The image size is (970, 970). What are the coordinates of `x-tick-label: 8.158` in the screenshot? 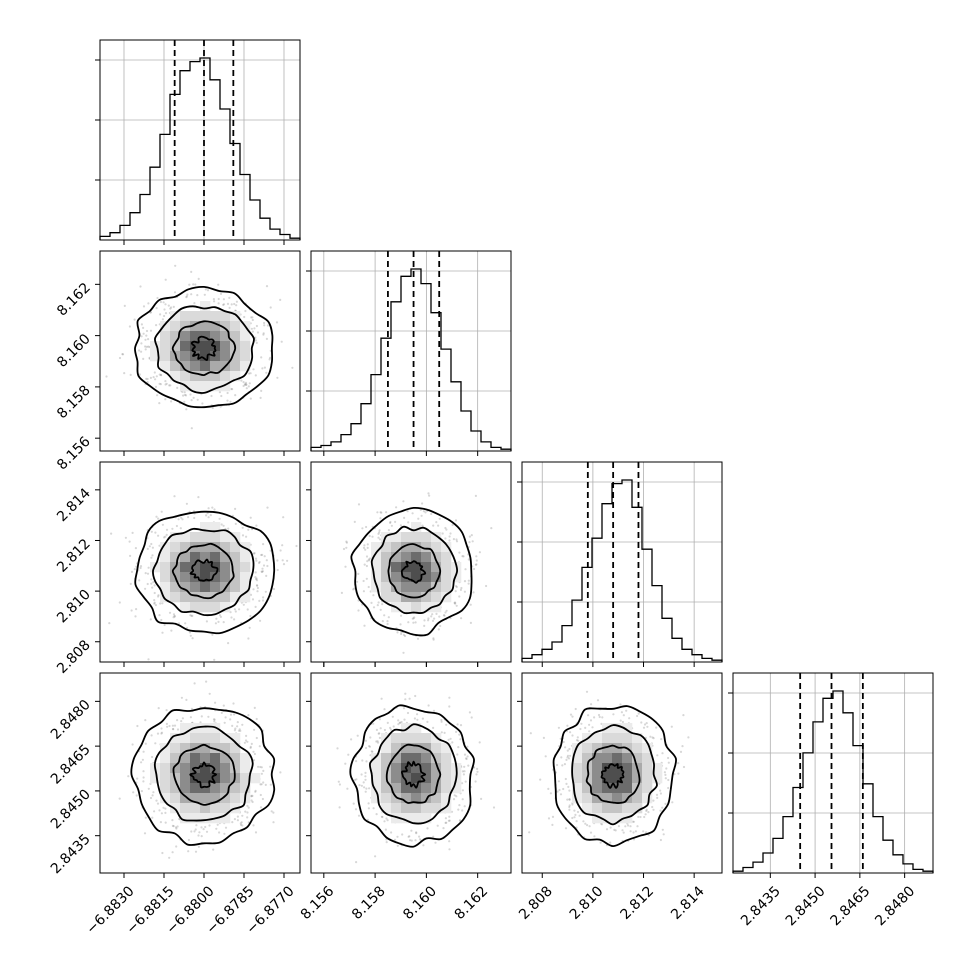 It's located at (369, 903).